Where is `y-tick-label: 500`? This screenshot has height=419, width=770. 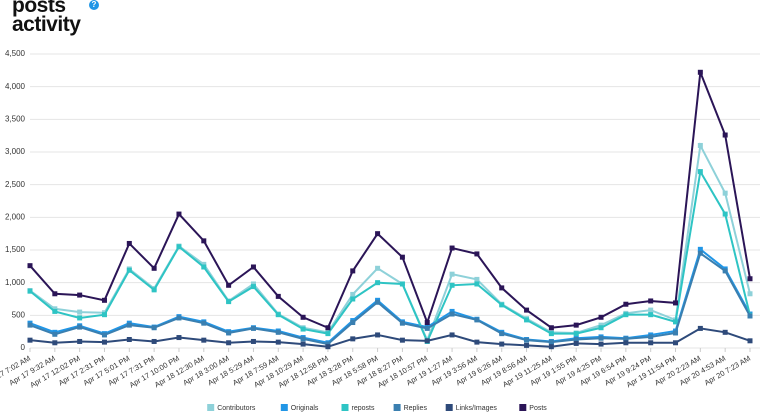 y-tick-label: 500 is located at coordinates (19, 314).